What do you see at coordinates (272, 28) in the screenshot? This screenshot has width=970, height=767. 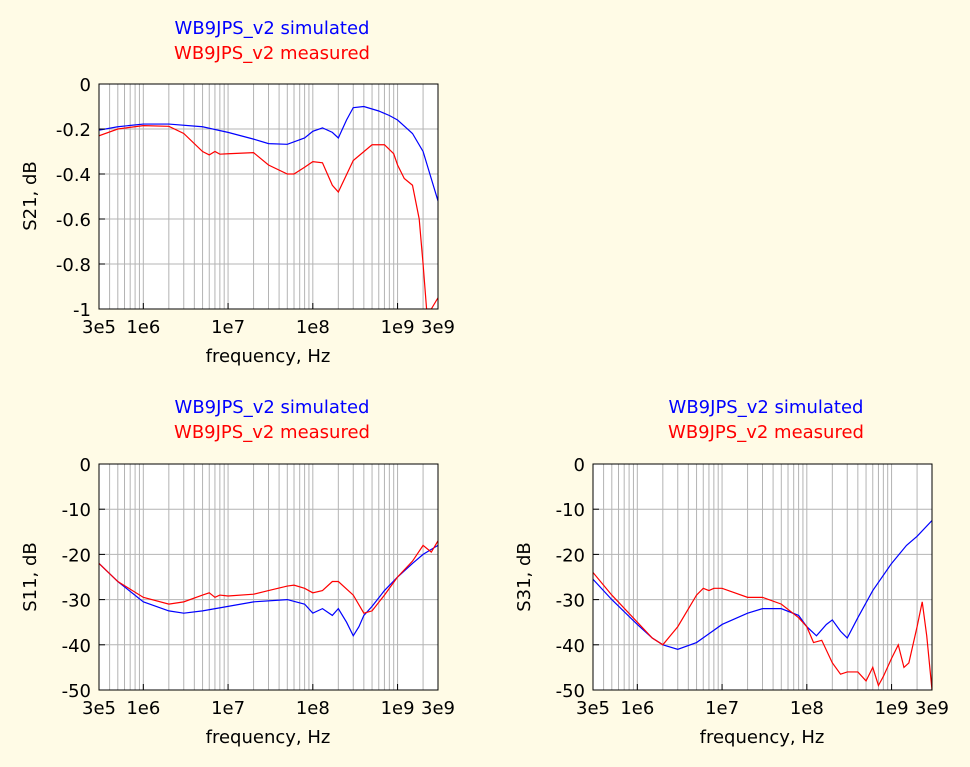 I see `legend-simulated-s21: WB9JPS_v2 simulated` at bounding box center [272, 28].